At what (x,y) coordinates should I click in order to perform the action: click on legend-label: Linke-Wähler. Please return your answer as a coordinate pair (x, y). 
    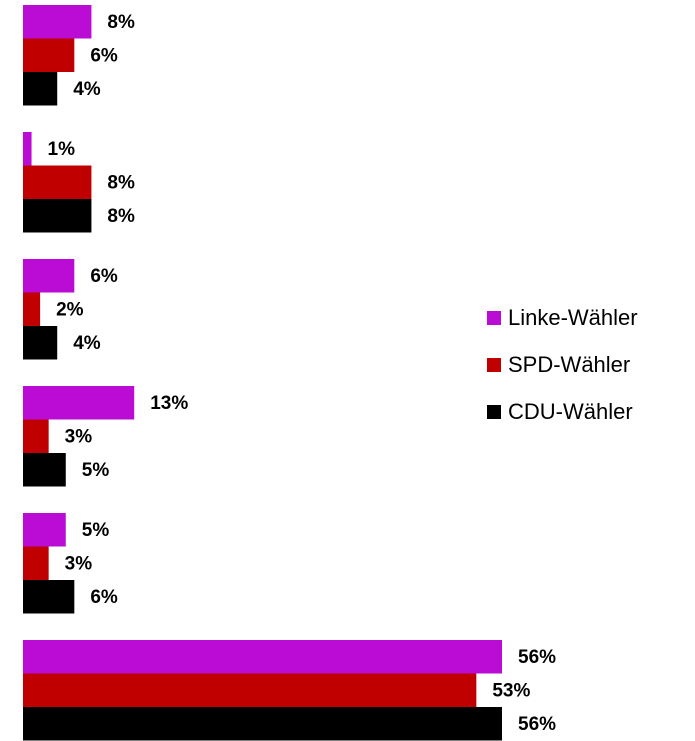
    Looking at the image, I should click on (573, 317).